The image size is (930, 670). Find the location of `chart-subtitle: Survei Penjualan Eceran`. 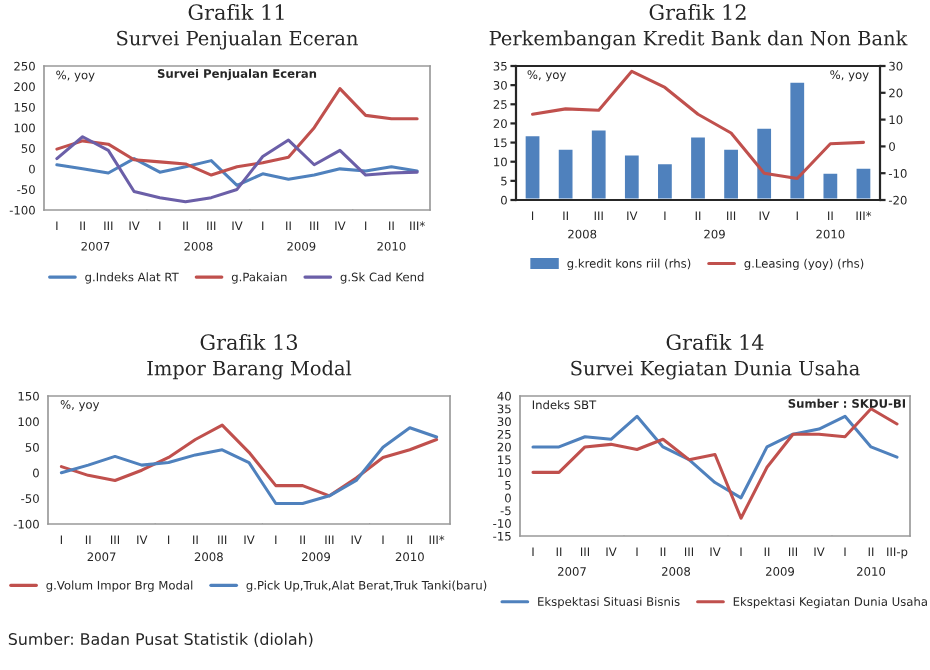

chart-subtitle: Survei Penjualan Eceran is located at coordinates (237, 40).